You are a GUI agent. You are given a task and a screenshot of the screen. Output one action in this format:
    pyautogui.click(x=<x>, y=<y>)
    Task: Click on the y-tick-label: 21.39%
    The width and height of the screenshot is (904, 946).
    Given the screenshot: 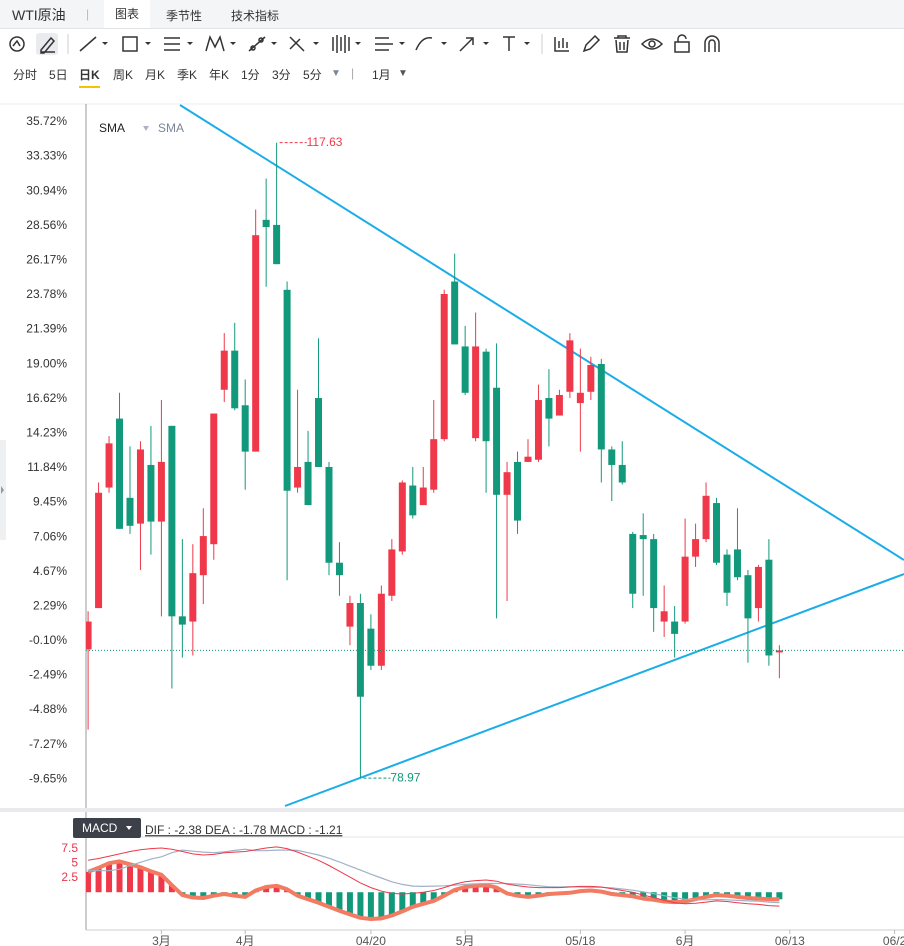 What is the action you would take?
    pyautogui.click(x=46, y=329)
    